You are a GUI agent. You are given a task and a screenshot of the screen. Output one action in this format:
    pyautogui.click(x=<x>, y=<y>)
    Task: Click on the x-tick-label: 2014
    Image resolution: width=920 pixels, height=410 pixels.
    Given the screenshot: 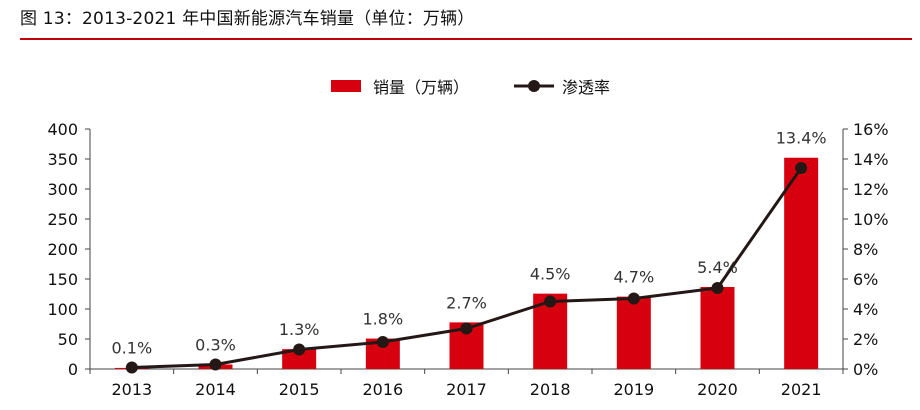 What is the action you would take?
    pyautogui.click(x=215, y=389)
    